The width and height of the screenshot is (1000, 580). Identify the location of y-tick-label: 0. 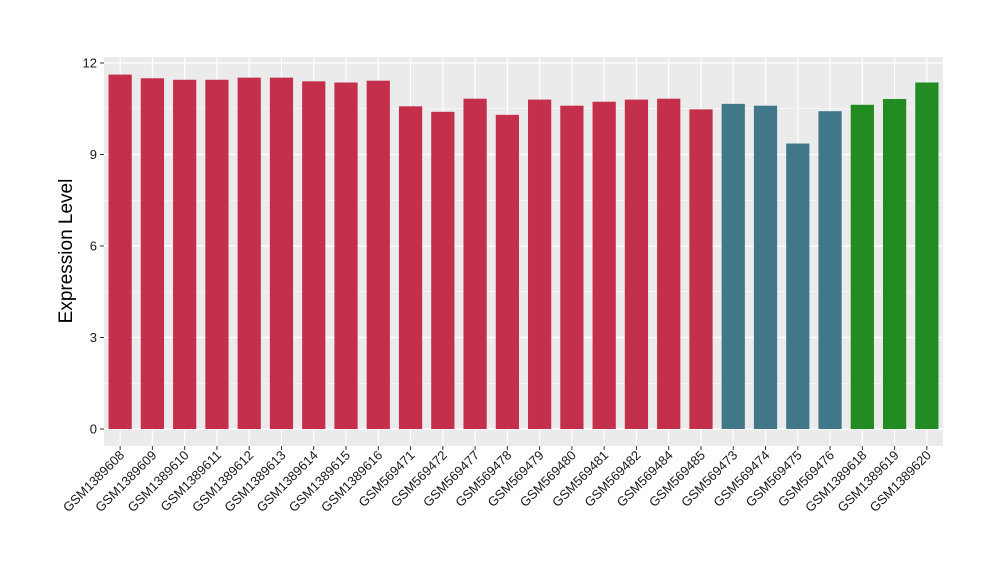
(93, 429).